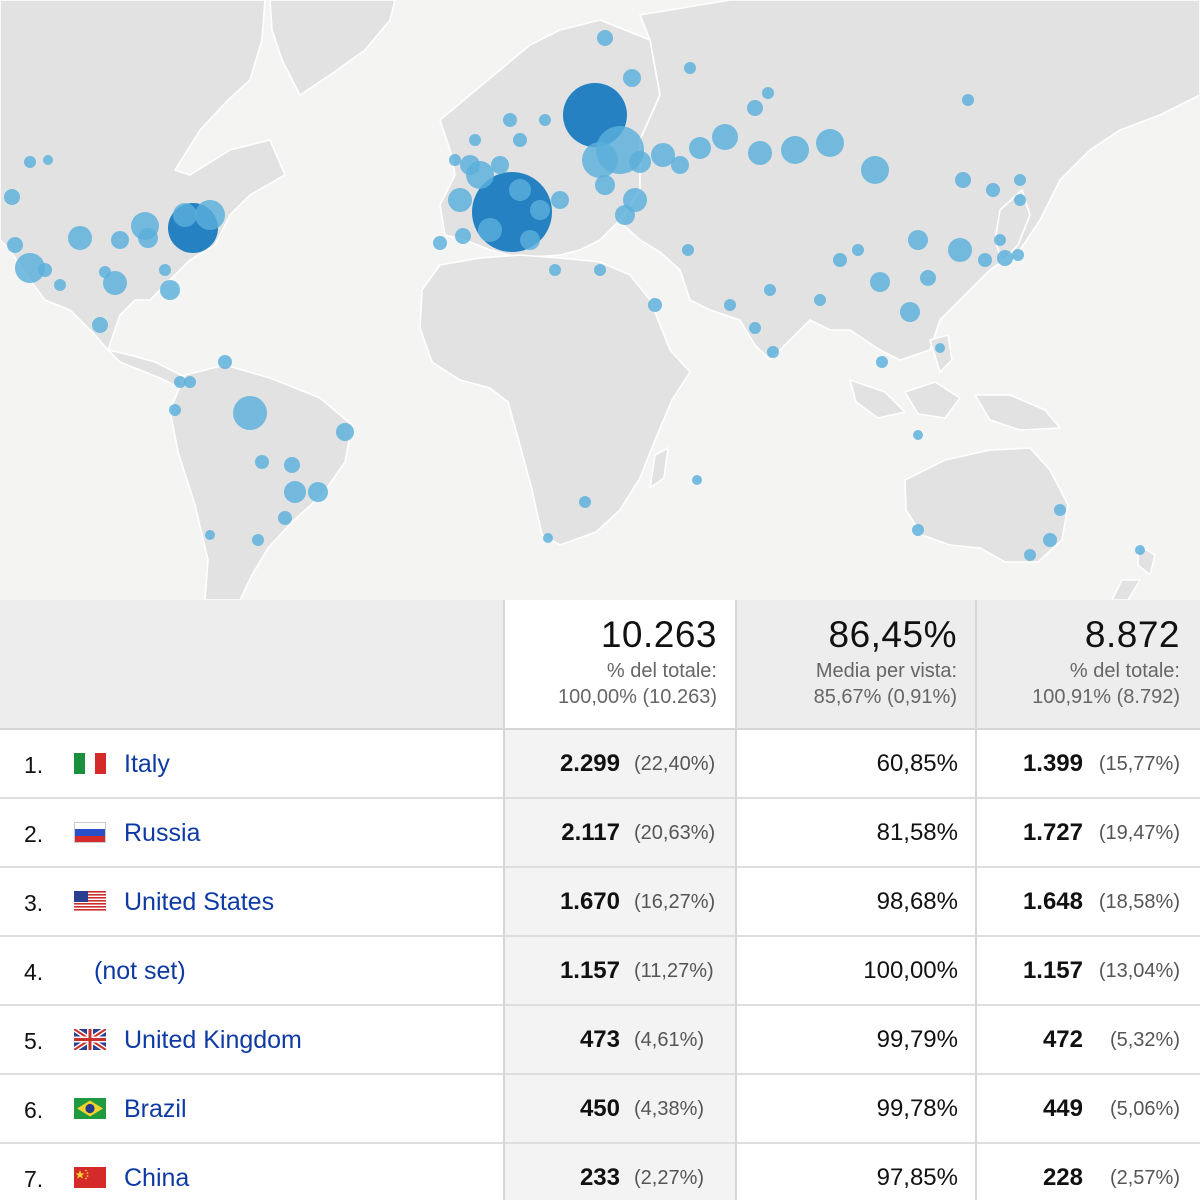 The height and width of the screenshot is (1200, 1200). What do you see at coordinates (157, 1178) in the screenshot?
I see `country-link: China` at bounding box center [157, 1178].